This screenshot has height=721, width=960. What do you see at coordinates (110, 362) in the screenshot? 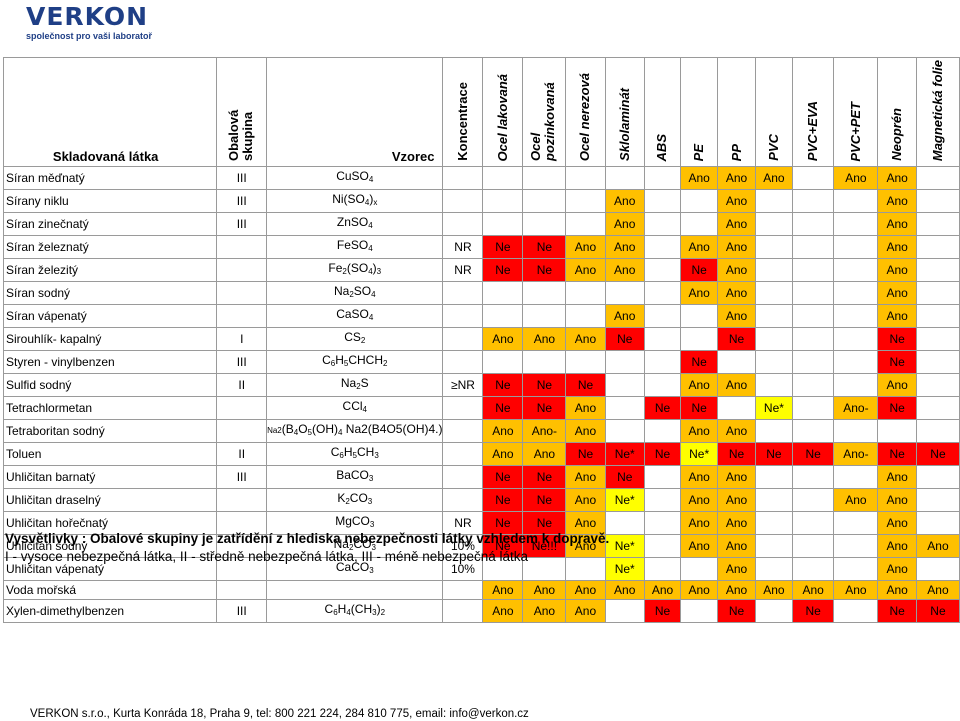
I see `substance-name: Styren - vinylbenzen` at bounding box center [110, 362].